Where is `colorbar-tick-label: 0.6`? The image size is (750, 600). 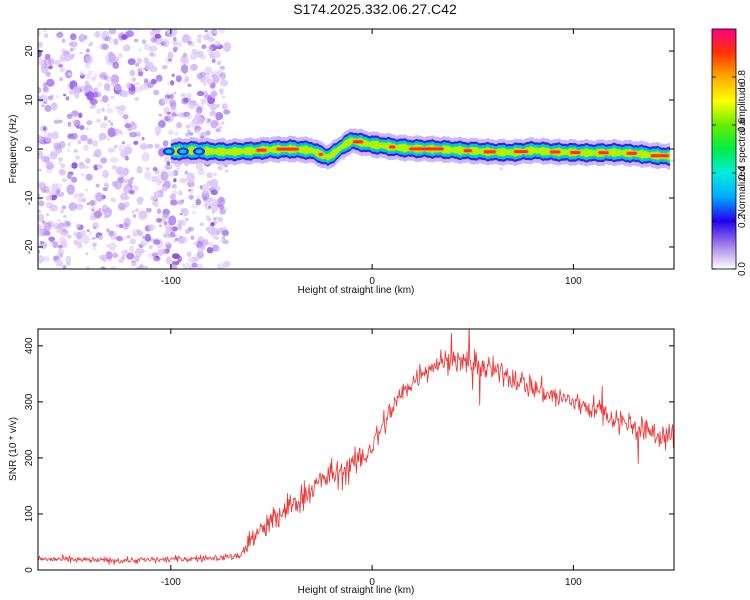 colorbar-tick-label: 0.6 is located at coordinates (742, 125).